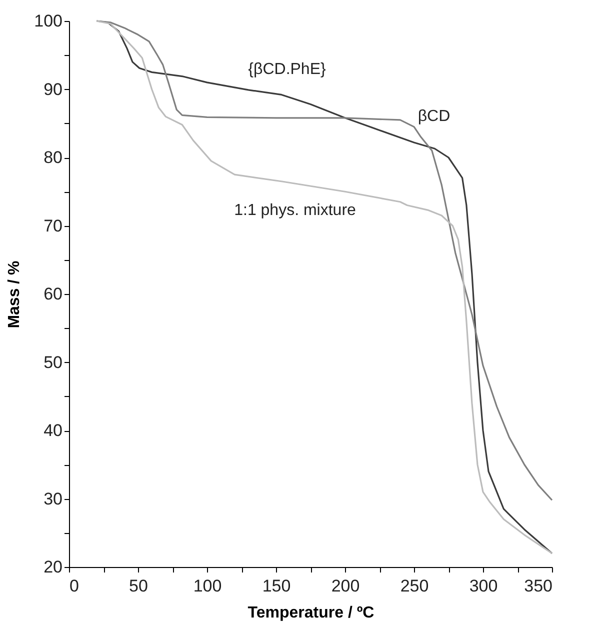 The image size is (589, 639). Describe the element at coordinates (53, 157) in the screenshot. I see `y-tick-label: 80` at that location.